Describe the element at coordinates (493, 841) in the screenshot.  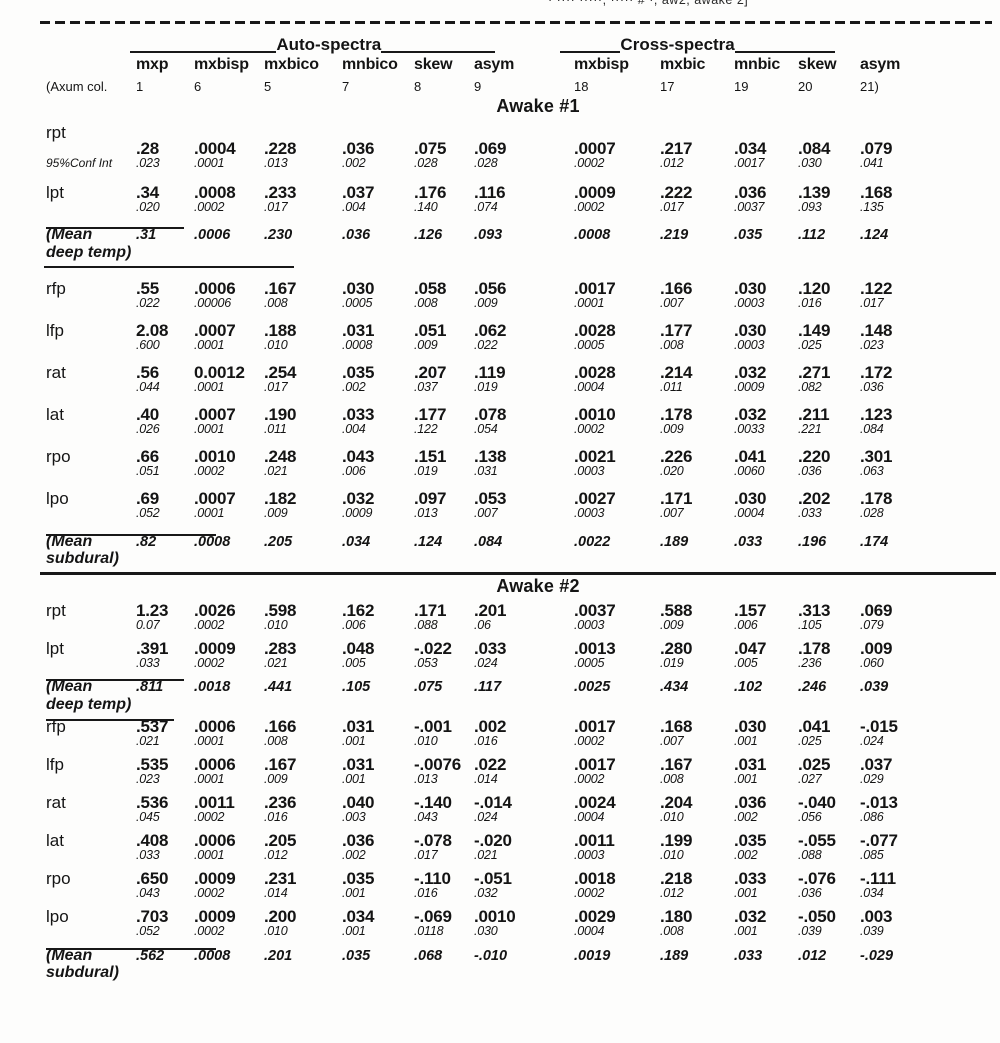
I see `value: -.020` at that location.